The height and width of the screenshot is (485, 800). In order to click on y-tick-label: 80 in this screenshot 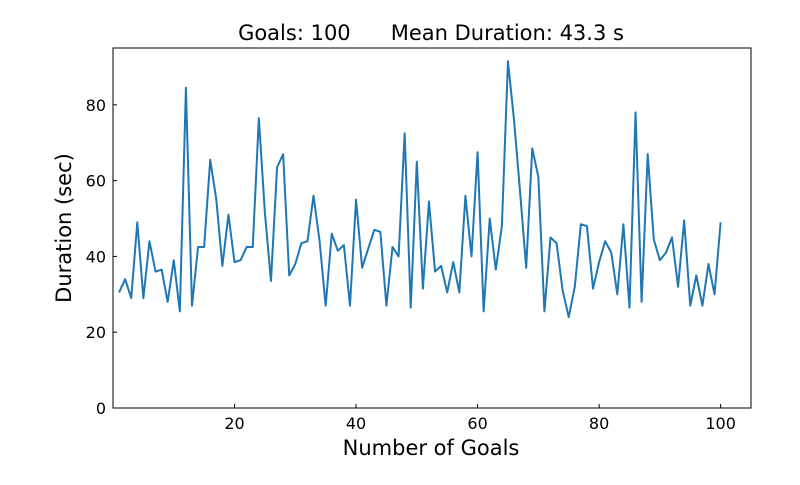, I will do `click(96, 105)`.